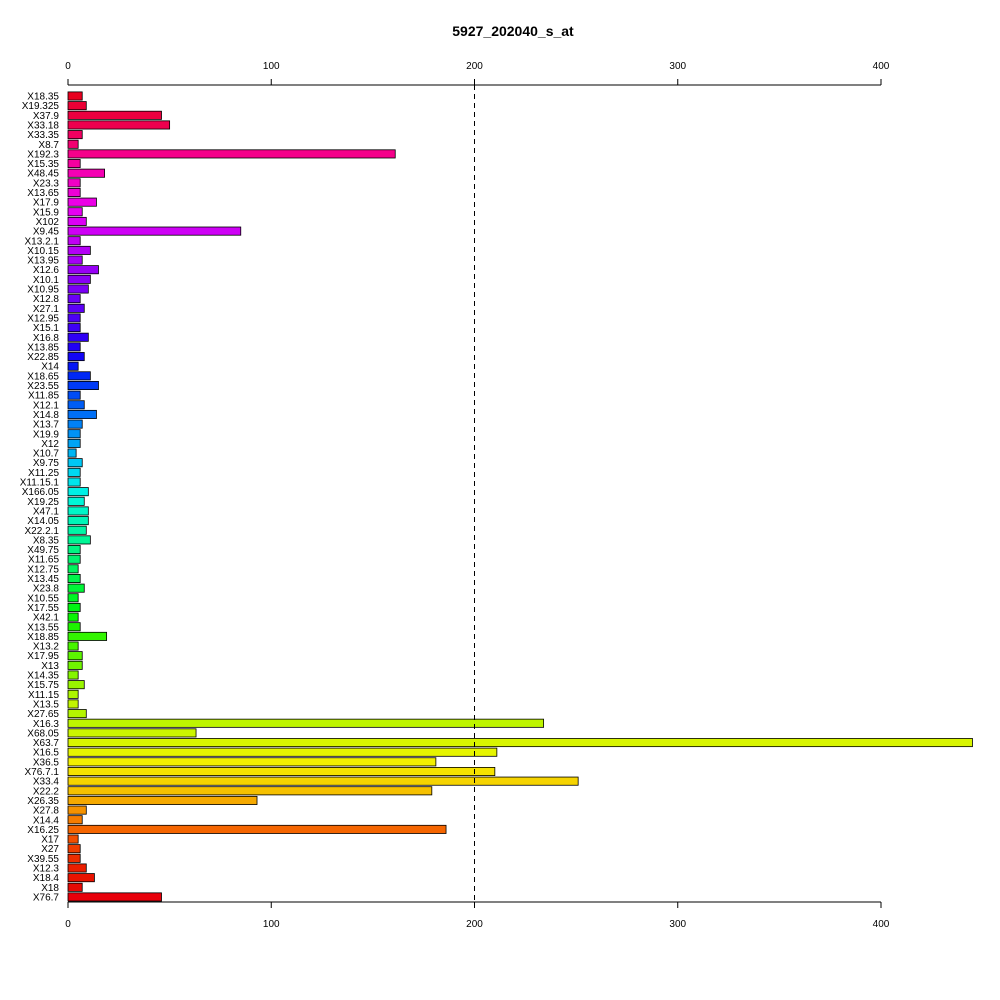 The width and height of the screenshot is (1000, 1000). What do you see at coordinates (46, 704) in the screenshot?
I see `category-label: X13.5` at bounding box center [46, 704].